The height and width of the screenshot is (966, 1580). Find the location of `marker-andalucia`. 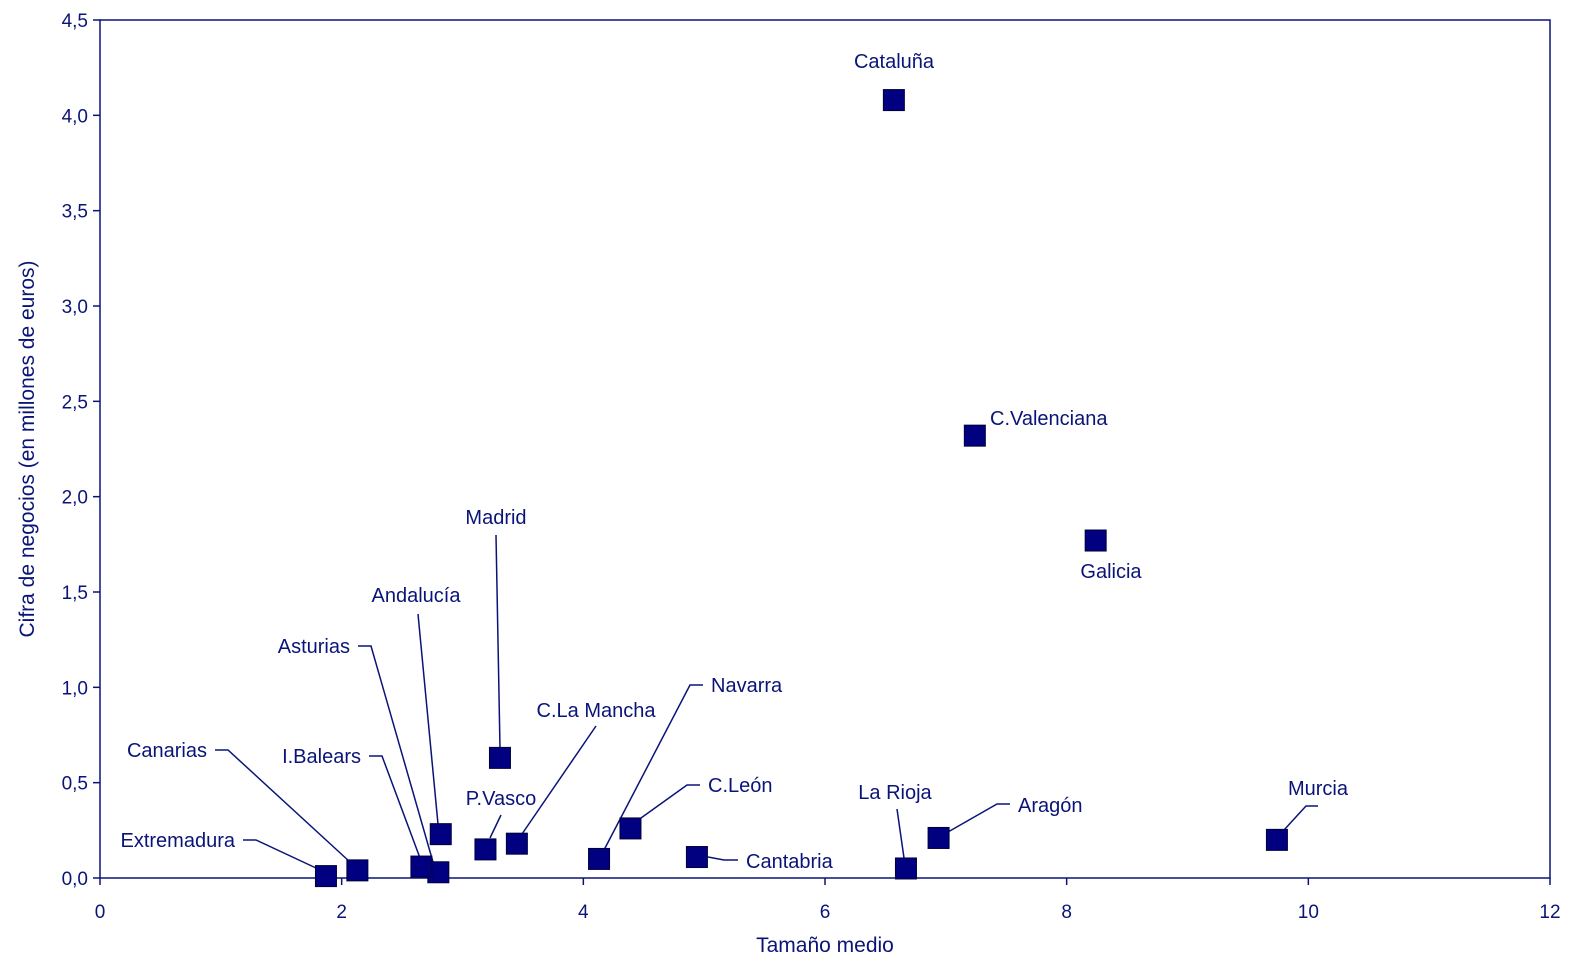

marker-andalucia is located at coordinates (440, 834).